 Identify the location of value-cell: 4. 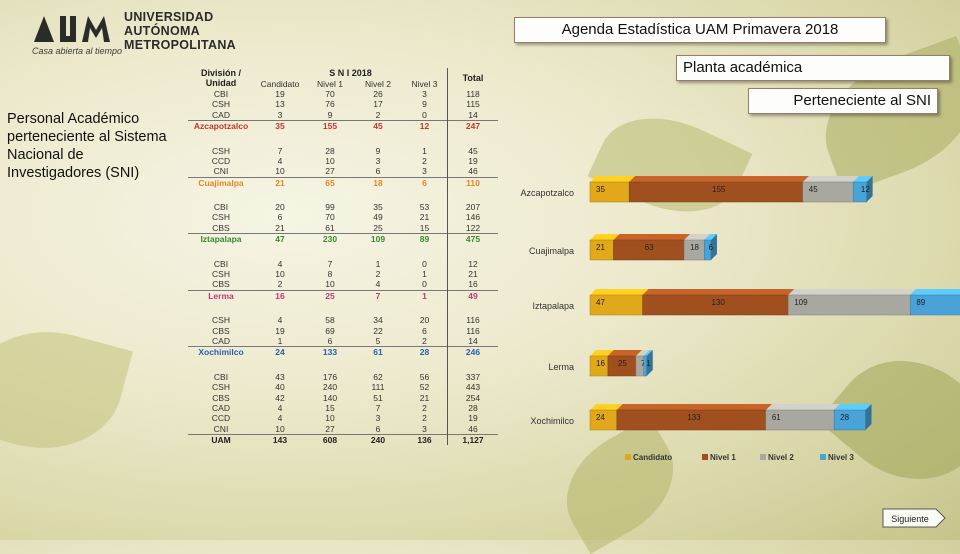
(280, 407).